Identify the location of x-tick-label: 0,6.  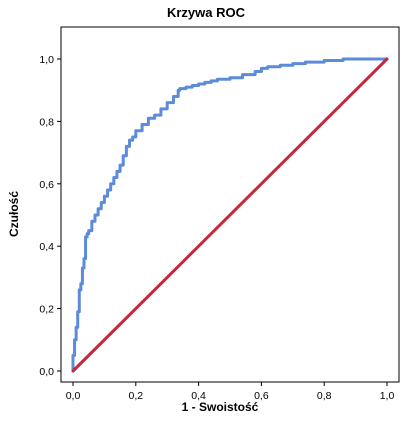
(261, 396).